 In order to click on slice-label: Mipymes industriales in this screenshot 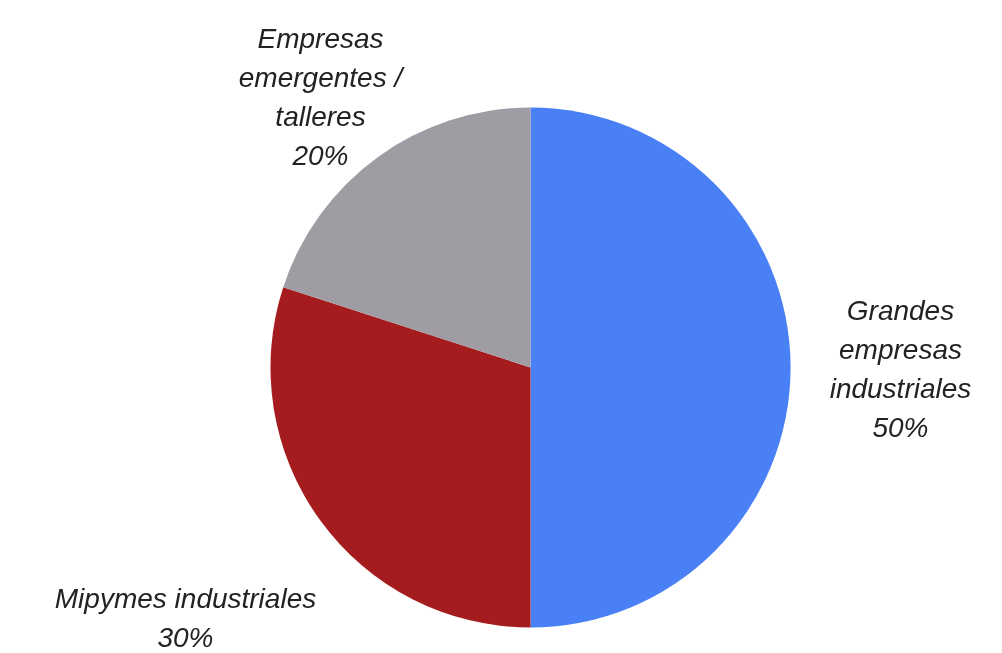, I will do `click(185, 598)`.